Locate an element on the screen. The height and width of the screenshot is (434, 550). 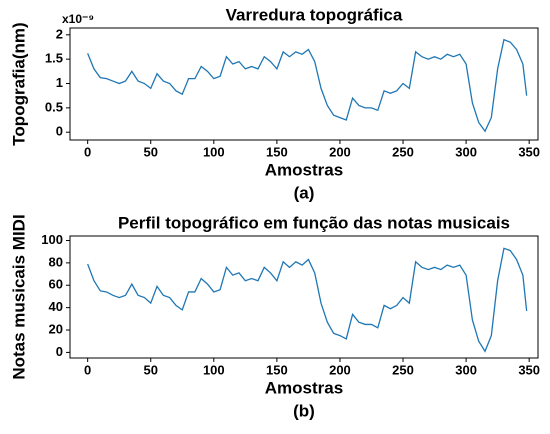
y-tick-label: 60 is located at coordinates (56, 284).